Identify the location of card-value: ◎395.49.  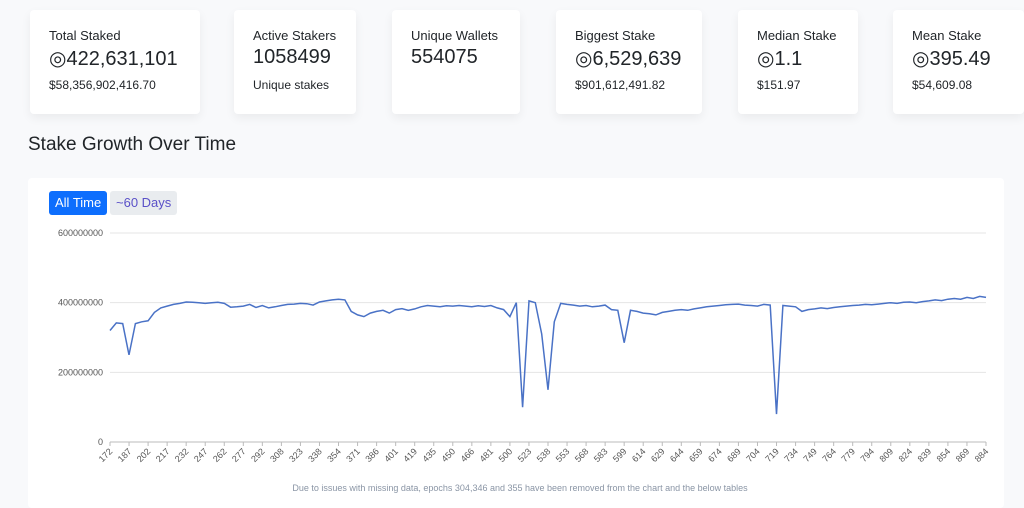
(951, 59).